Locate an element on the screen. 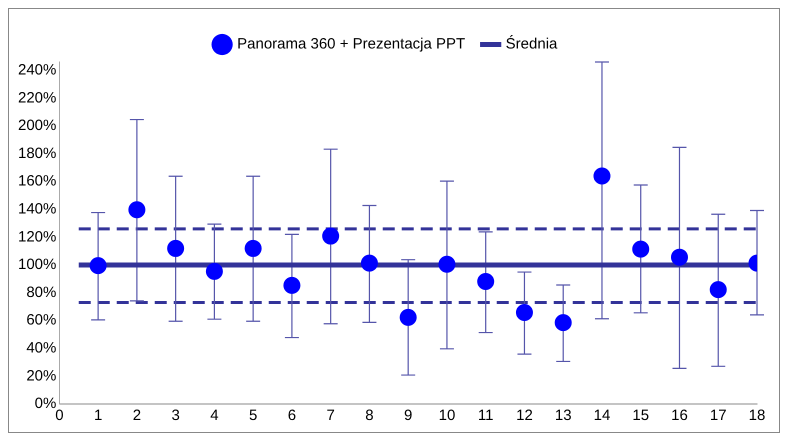 Image resolution: width=788 pixels, height=441 pixels. y-tick-label: 40% is located at coordinates (41, 348).